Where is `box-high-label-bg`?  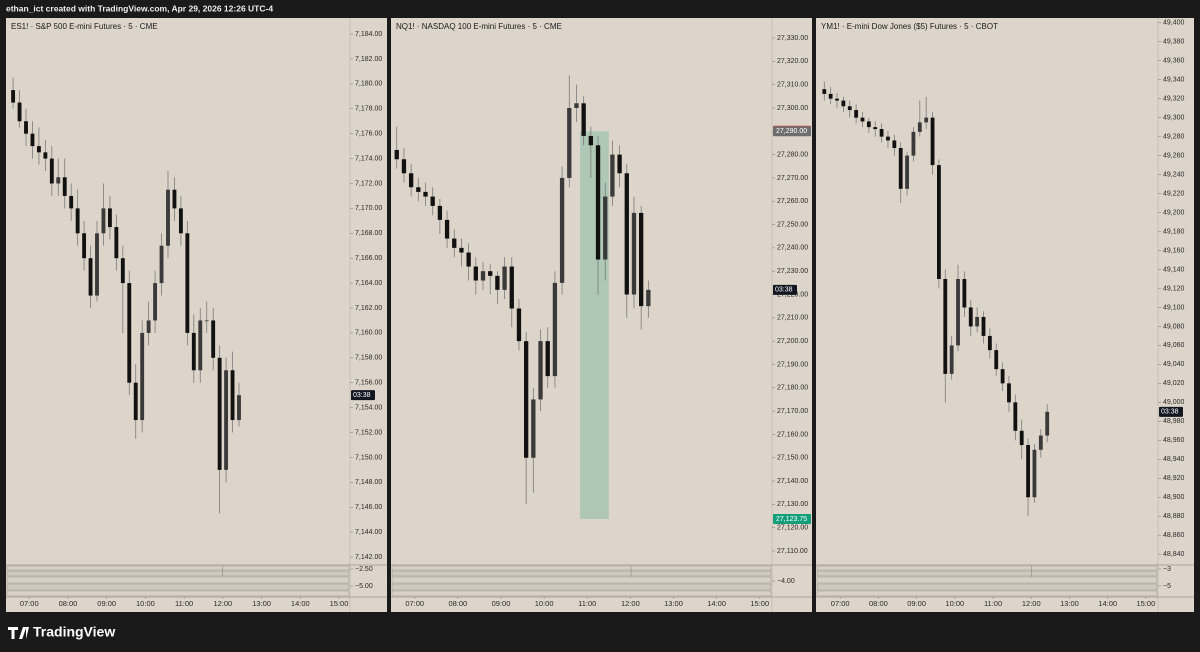
box-high-label-bg is located at coordinates (792, 131).